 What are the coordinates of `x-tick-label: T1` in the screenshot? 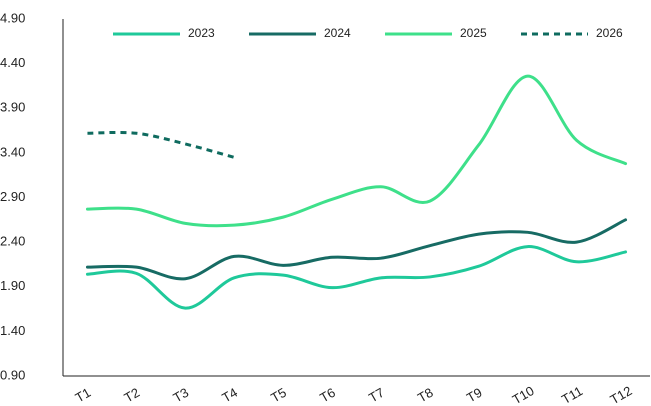 It's located at (83, 395).